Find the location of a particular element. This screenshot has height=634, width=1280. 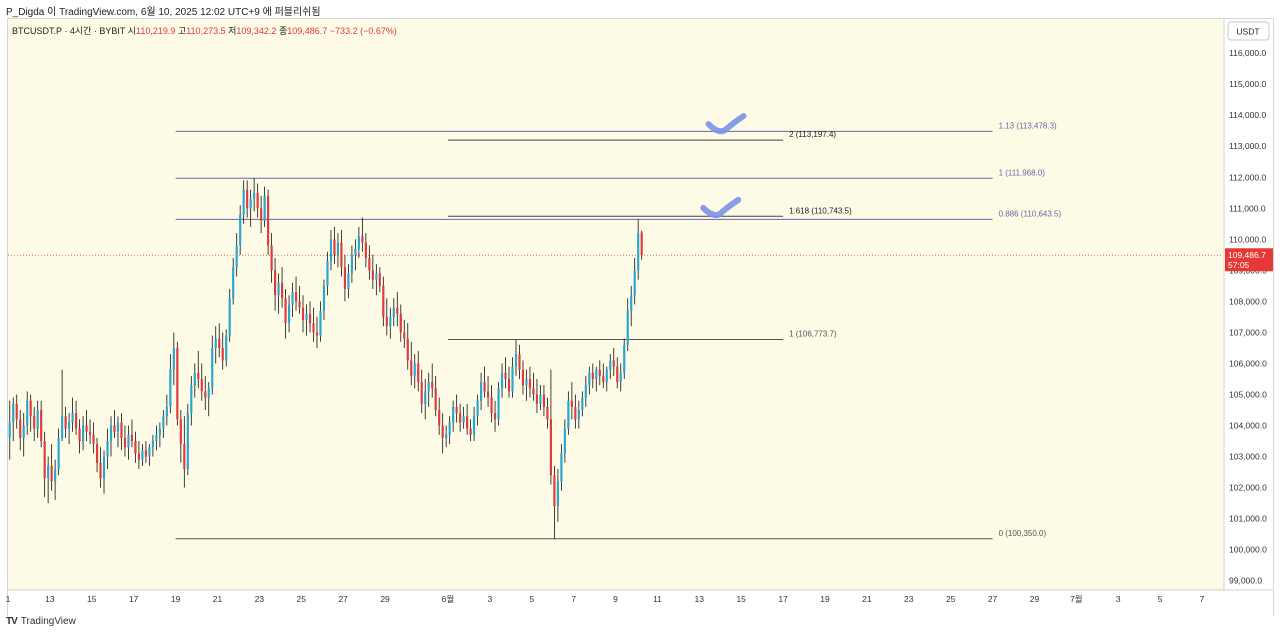

time-tick-label: 11 is located at coordinates (657, 599).